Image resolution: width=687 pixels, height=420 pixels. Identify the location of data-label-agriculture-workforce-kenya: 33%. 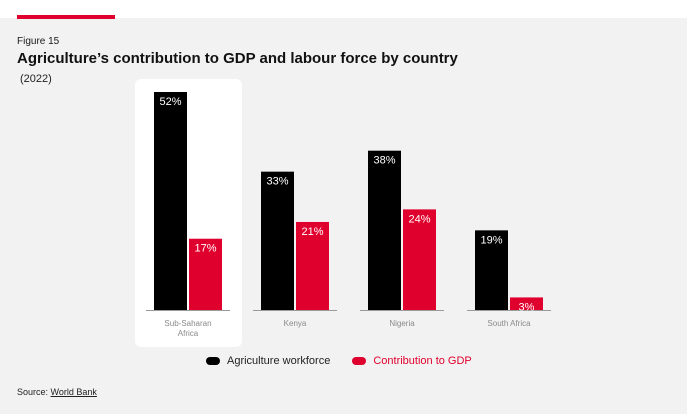
(277, 182).